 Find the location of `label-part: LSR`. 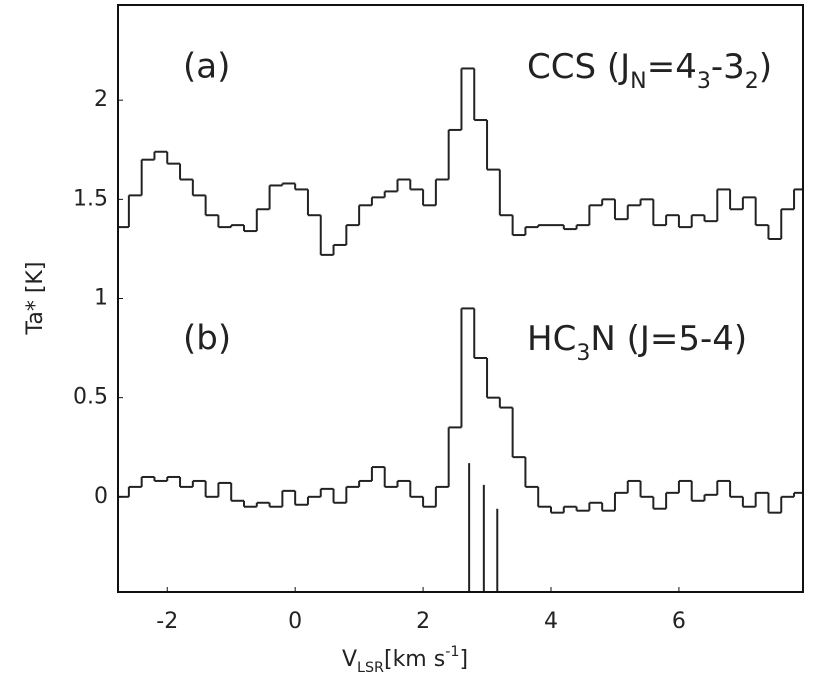

label-part: LSR is located at coordinates (370, 668).